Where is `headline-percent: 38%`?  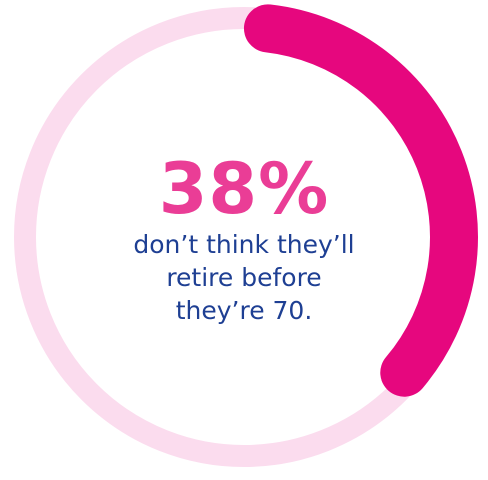
headline-percent: 38% is located at coordinates (244, 189).